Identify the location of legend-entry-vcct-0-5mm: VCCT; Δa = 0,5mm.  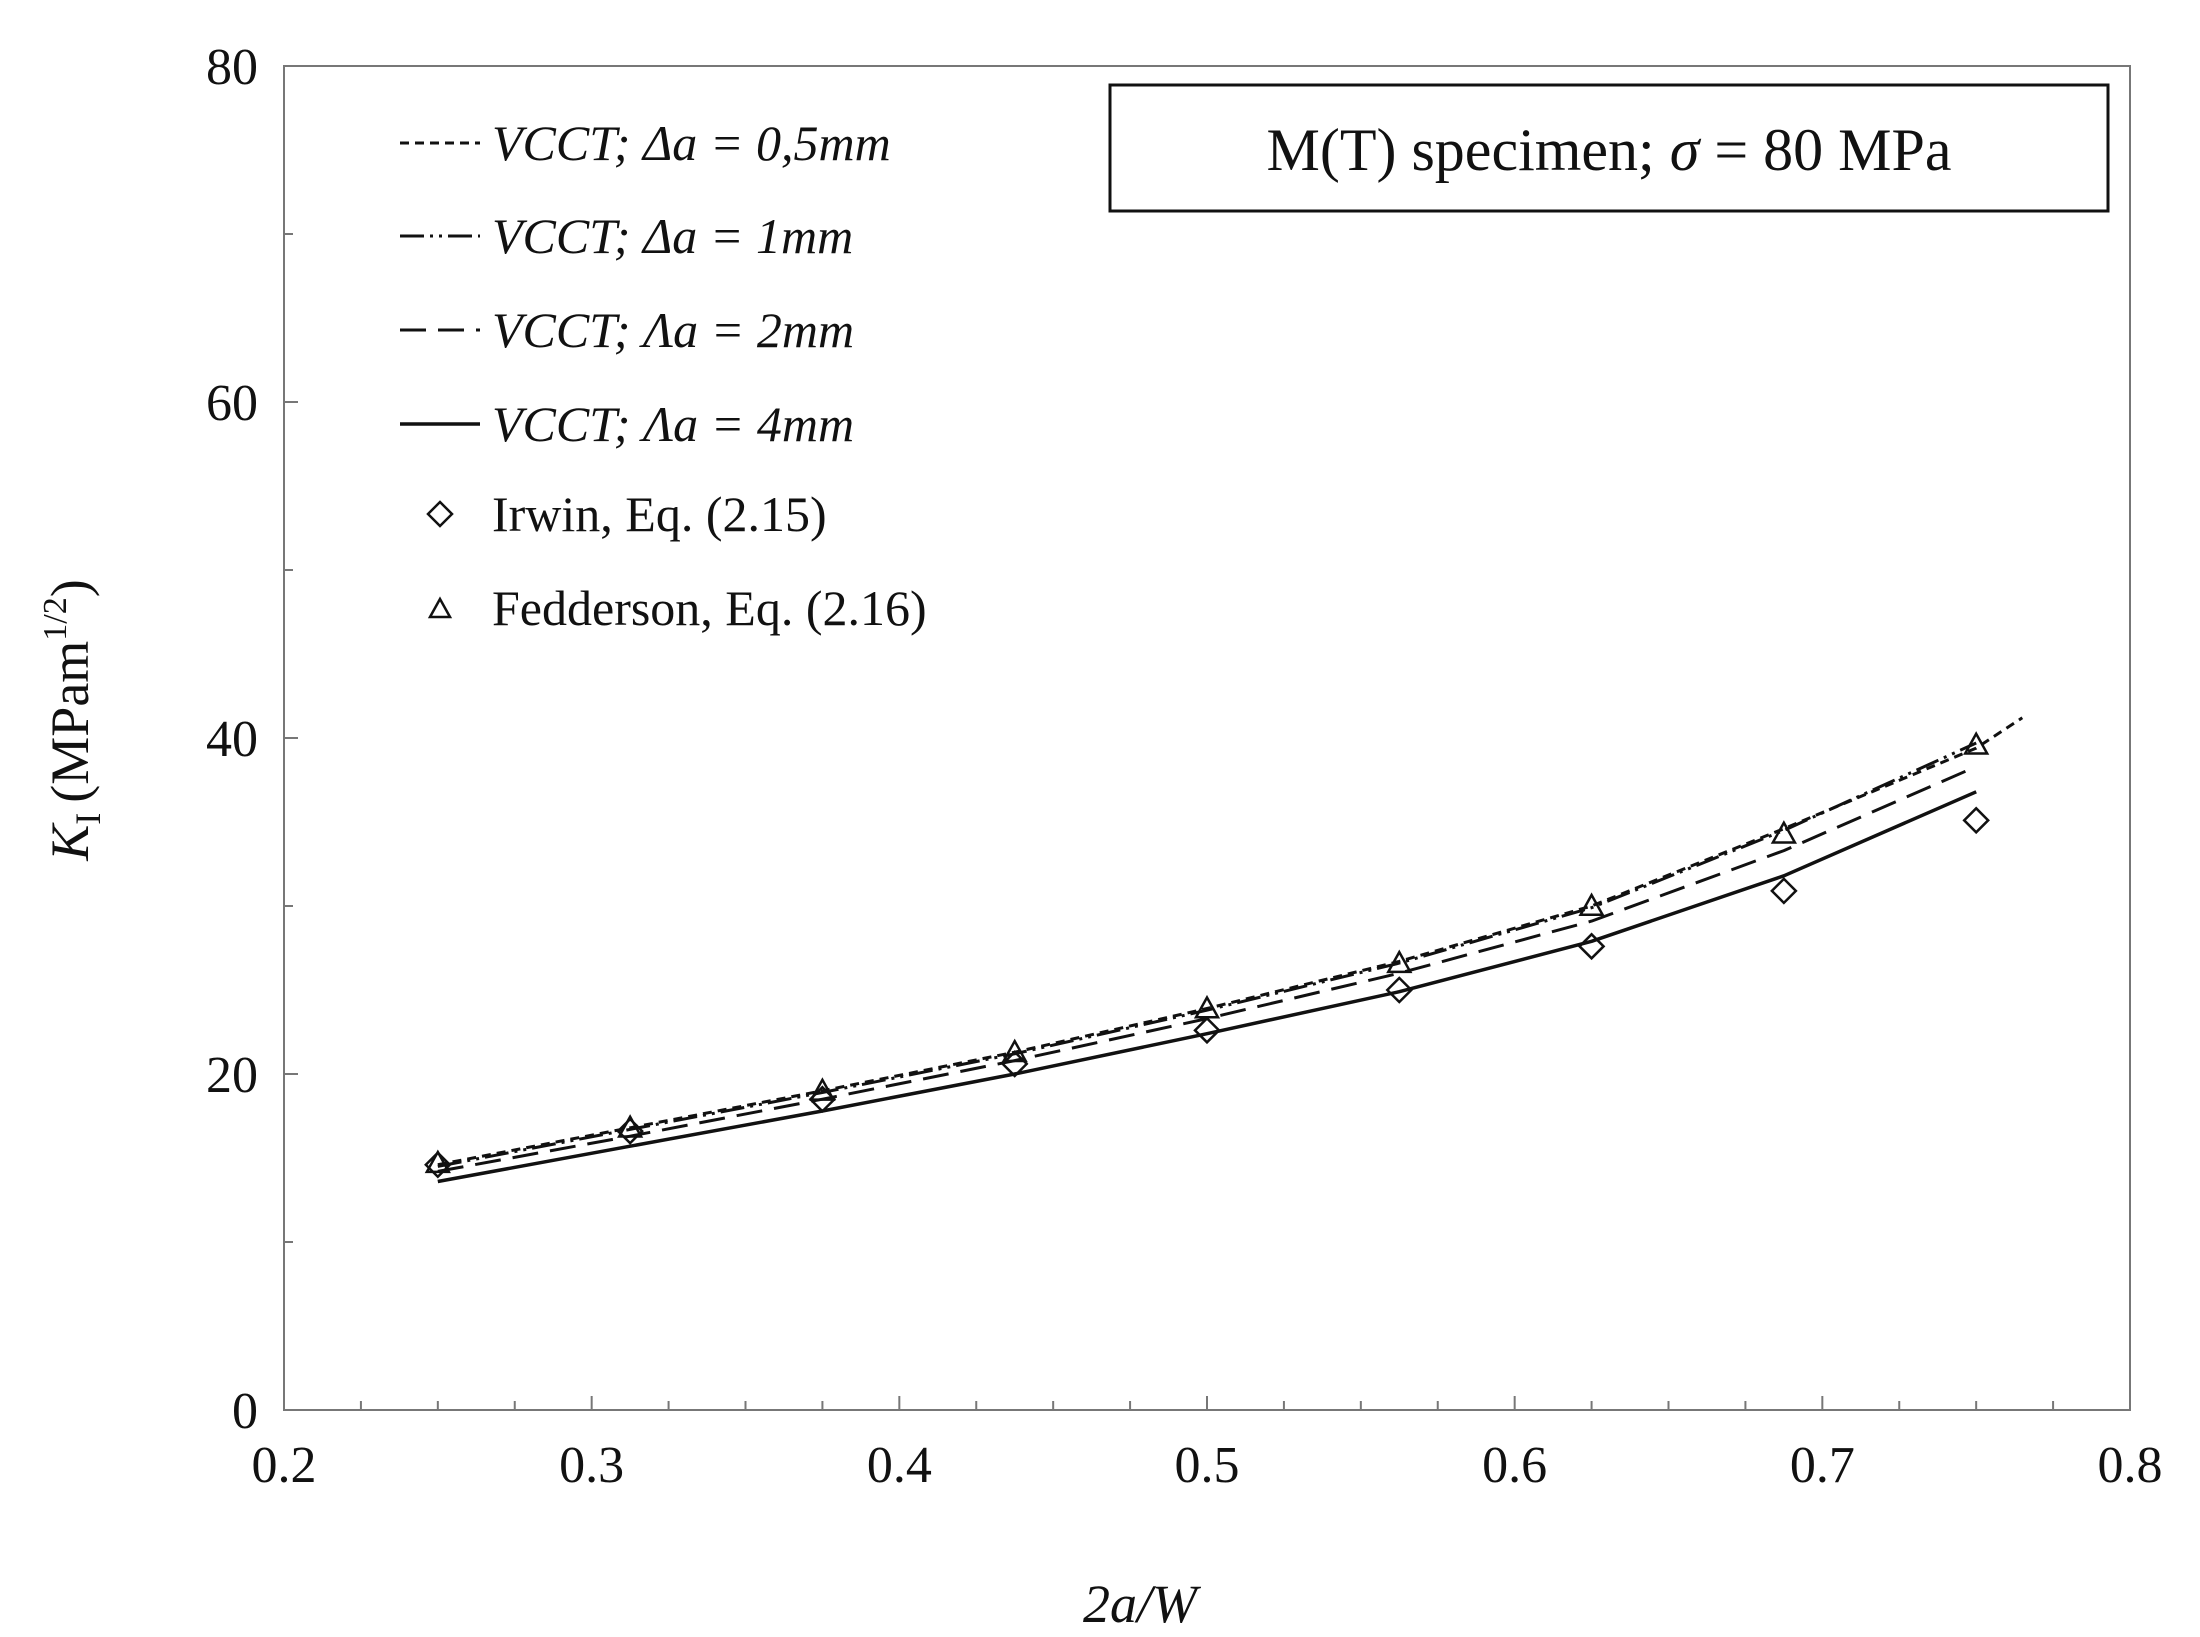
(645, 143).